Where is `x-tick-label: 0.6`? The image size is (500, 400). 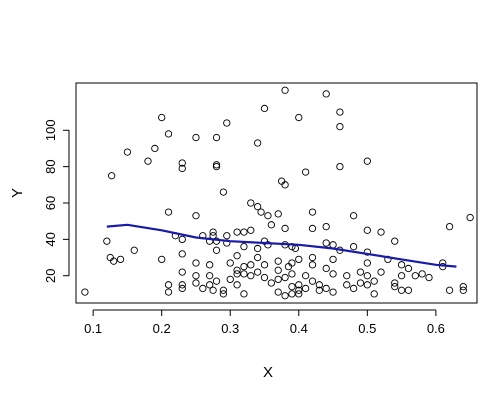 x-tick-label: 0.6 is located at coordinates (436, 328).